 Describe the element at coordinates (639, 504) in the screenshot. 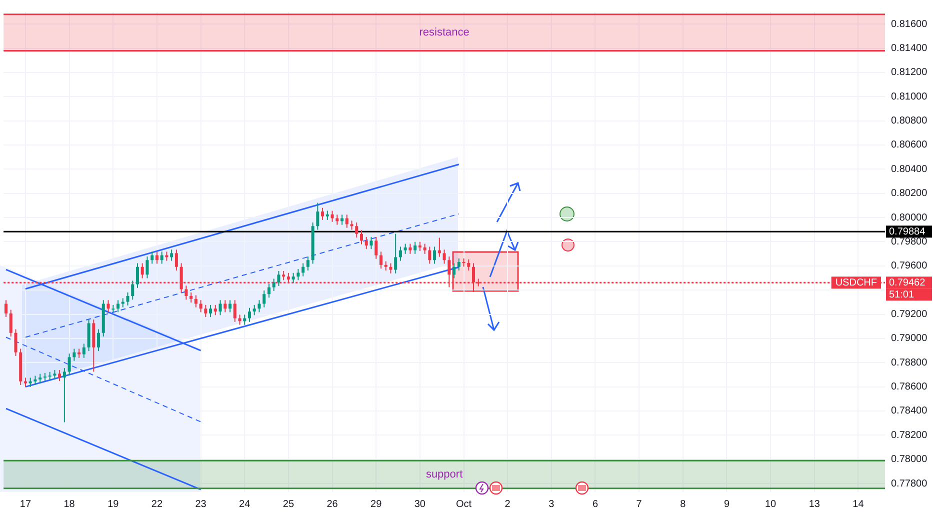

I see `x-tick-label: 7` at that location.